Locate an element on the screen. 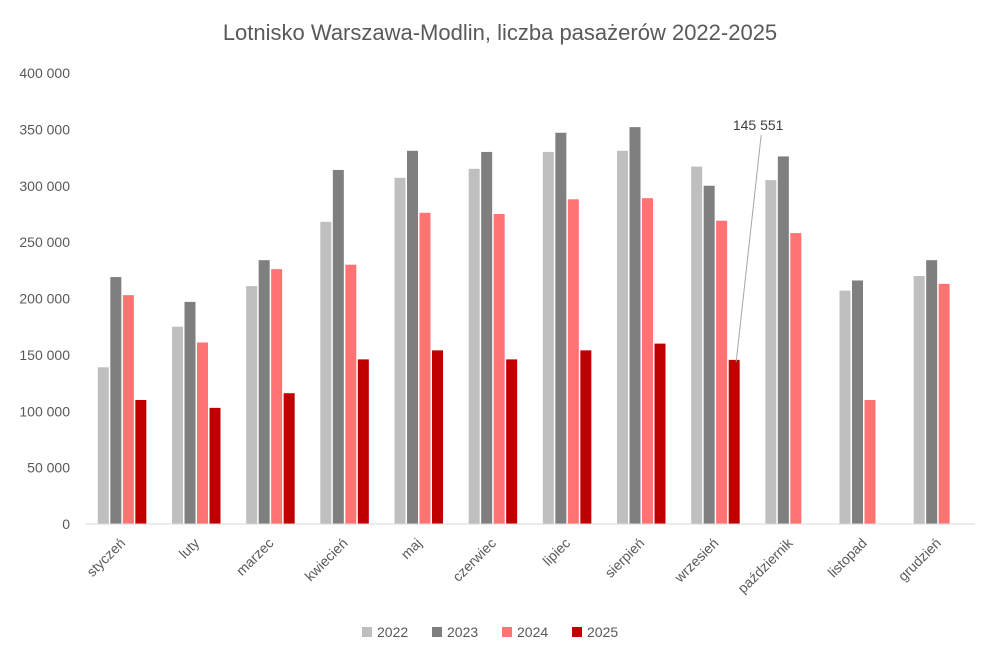  annotation-leader-line is located at coordinates (748, 248).